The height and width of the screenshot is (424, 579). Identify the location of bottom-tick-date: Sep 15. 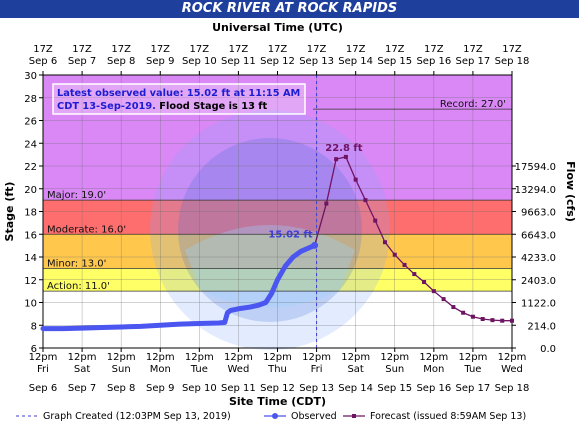
(394, 388).